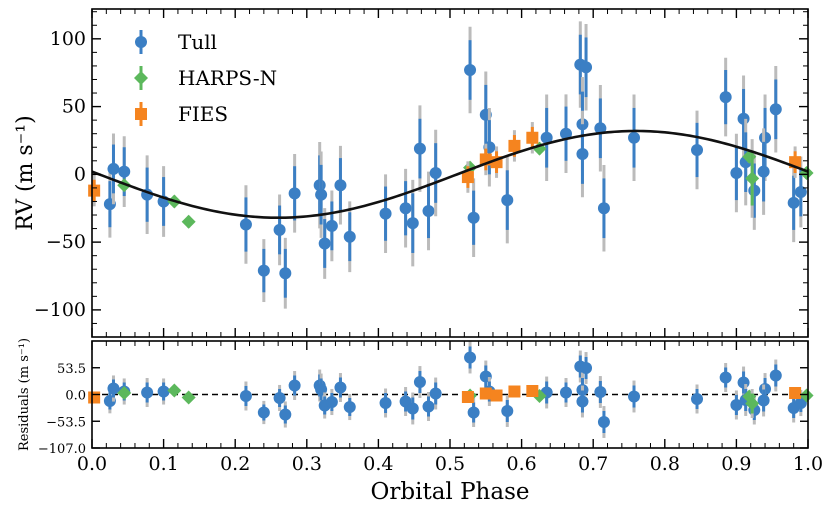 This screenshot has width=831, height=516. I want to click on legend-label: FIES, so click(203, 114).